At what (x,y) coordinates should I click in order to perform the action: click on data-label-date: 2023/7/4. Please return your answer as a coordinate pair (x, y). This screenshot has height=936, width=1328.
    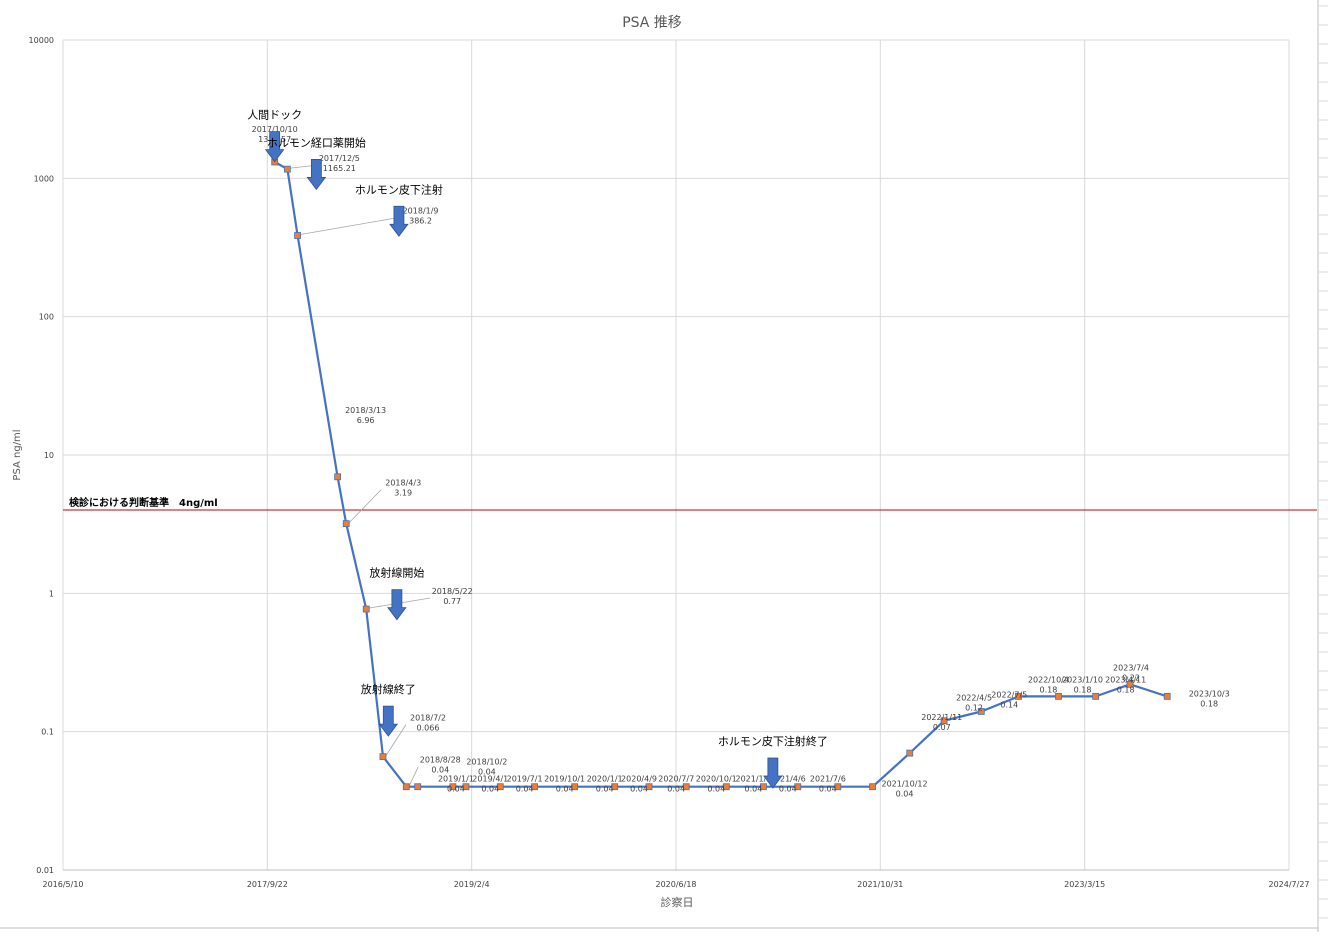
    Looking at the image, I should click on (1131, 667).